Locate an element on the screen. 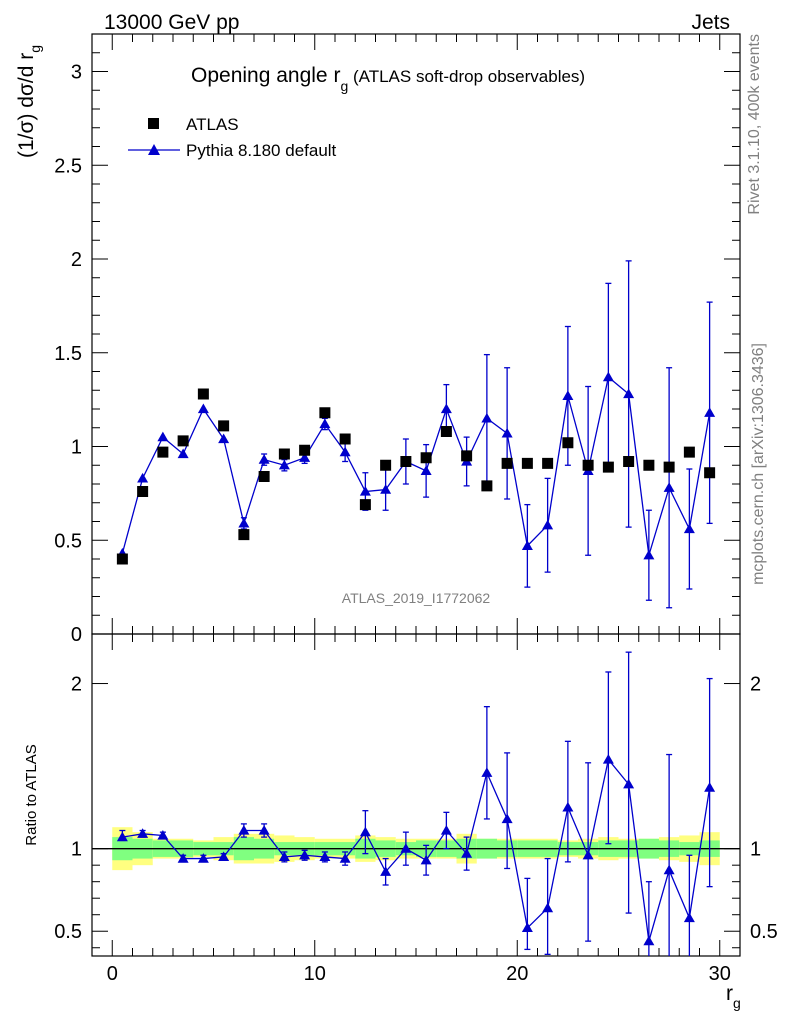  x-tick-label: 0 is located at coordinates (112, 974).